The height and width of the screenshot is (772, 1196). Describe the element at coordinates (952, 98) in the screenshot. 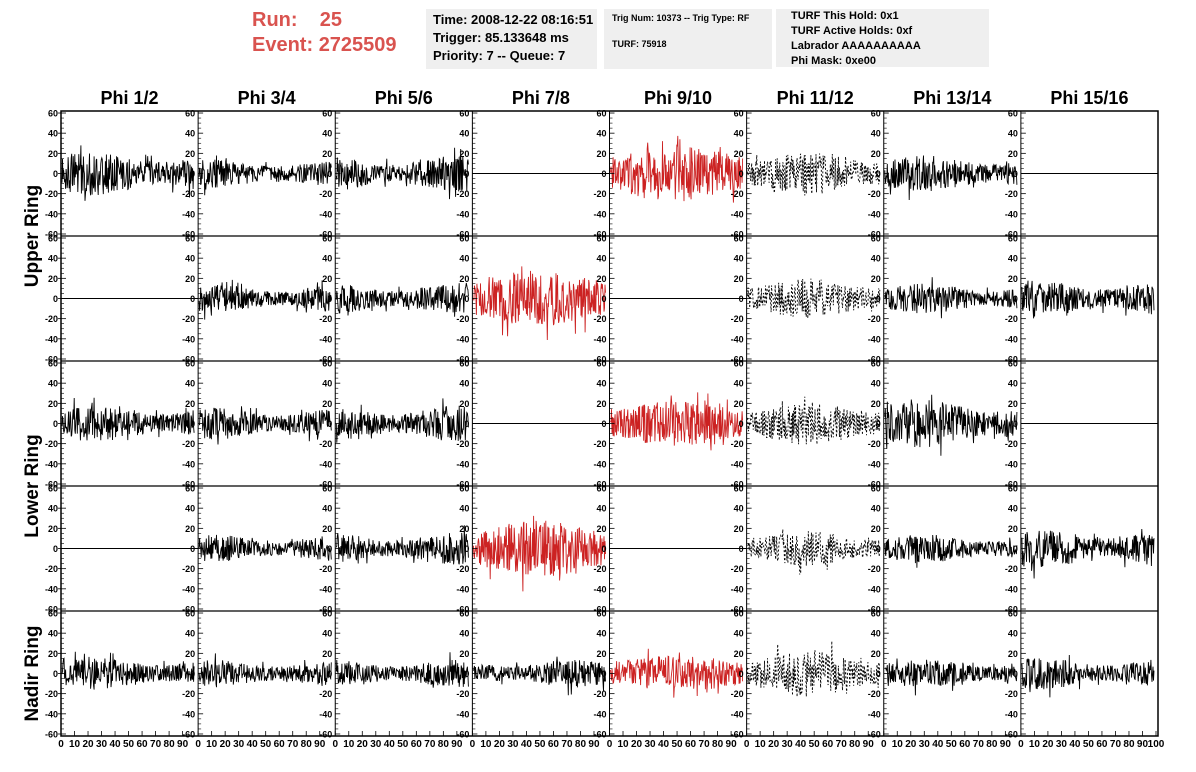

I see `column-title: Phi 13/14` at that location.